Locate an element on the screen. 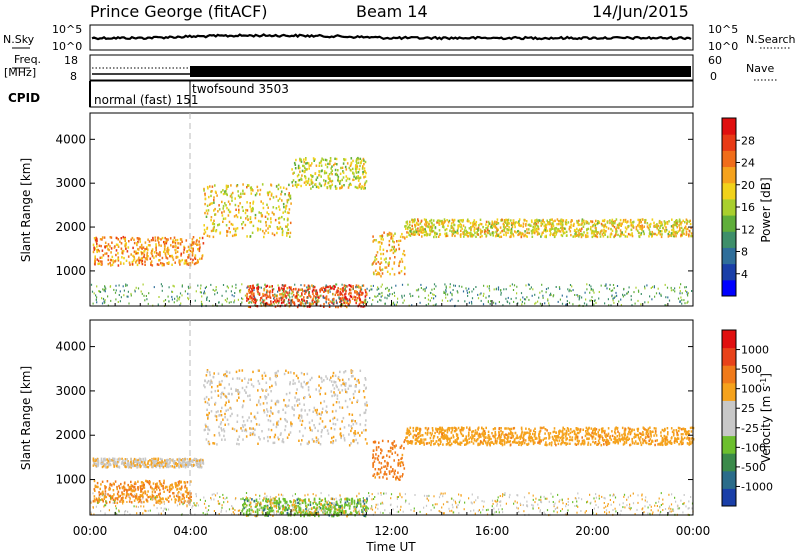  power-cell-2077 is located at coordinates (542, 224).